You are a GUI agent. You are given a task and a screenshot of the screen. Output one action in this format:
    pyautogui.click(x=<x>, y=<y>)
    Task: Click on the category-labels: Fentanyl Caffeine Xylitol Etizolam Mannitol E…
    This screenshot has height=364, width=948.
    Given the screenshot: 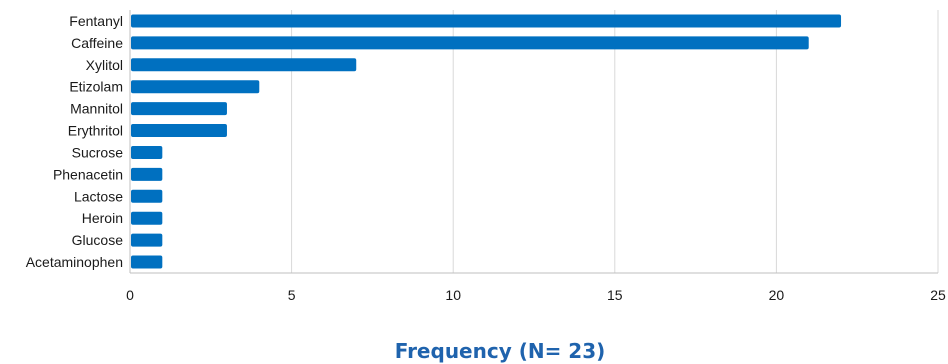 What is the action you would take?
    pyautogui.click(x=75, y=141)
    